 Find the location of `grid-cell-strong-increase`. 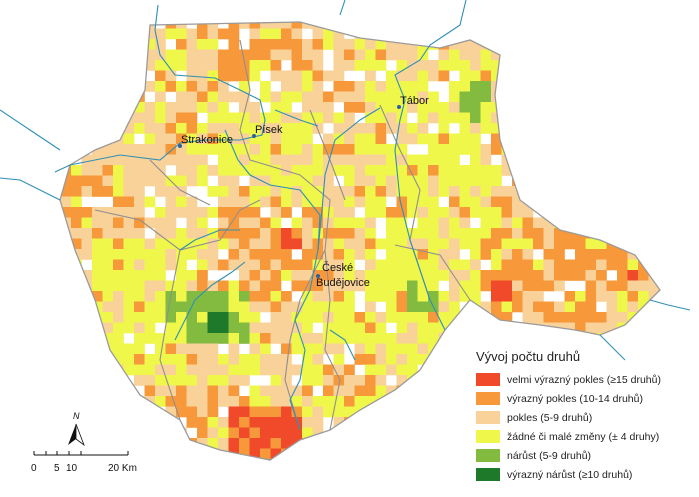

grid-cell-strong-increase is located at coordinates (223, 328).